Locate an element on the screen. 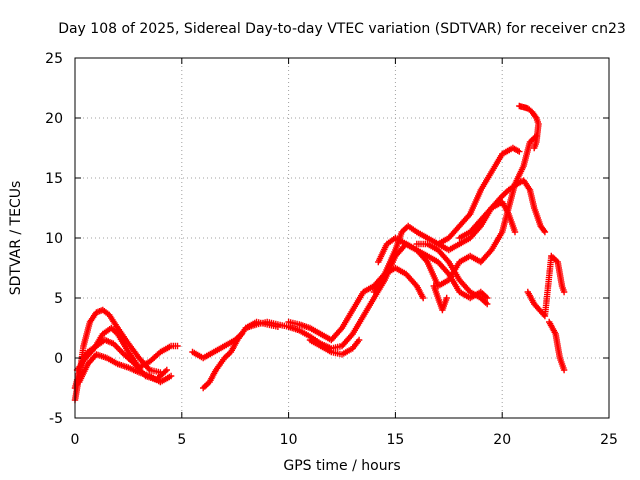 Image resolution: width=640 pixels, height=480 pixels. y-axis-label: SDTVAR / TECUs is located at coordinates (16, 238).